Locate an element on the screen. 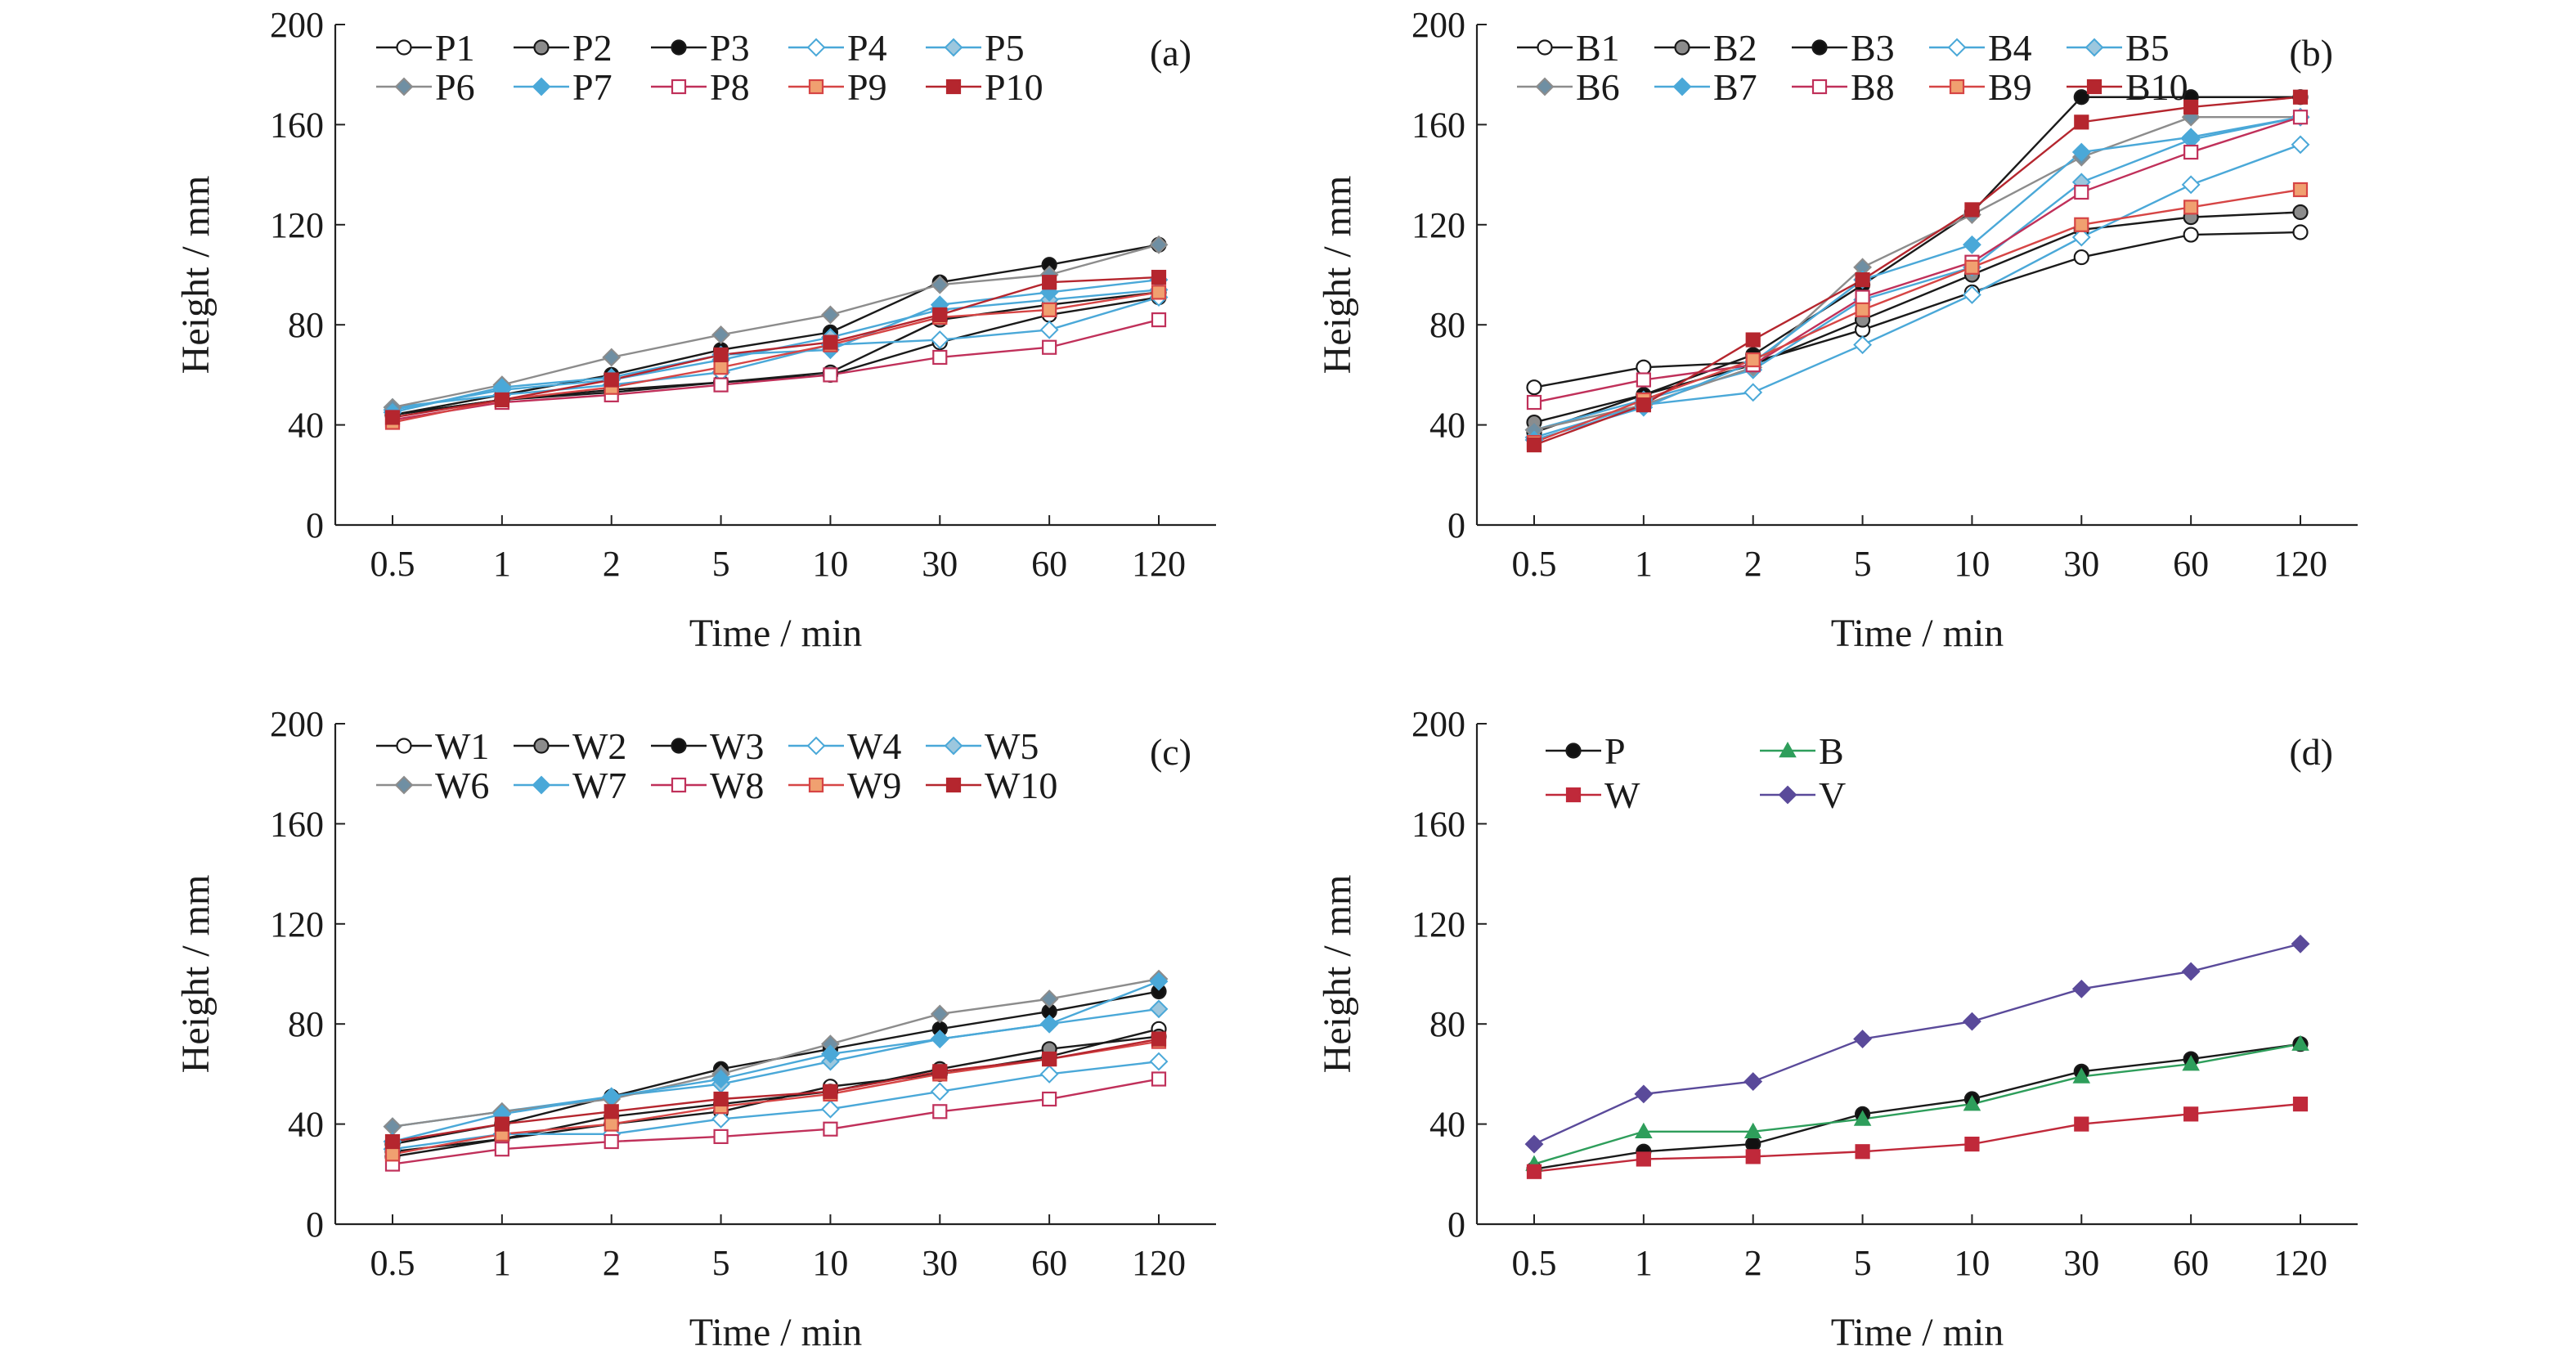 The image size is (2576, 1364). series-line-P6 is located at coordinates (776, 326).